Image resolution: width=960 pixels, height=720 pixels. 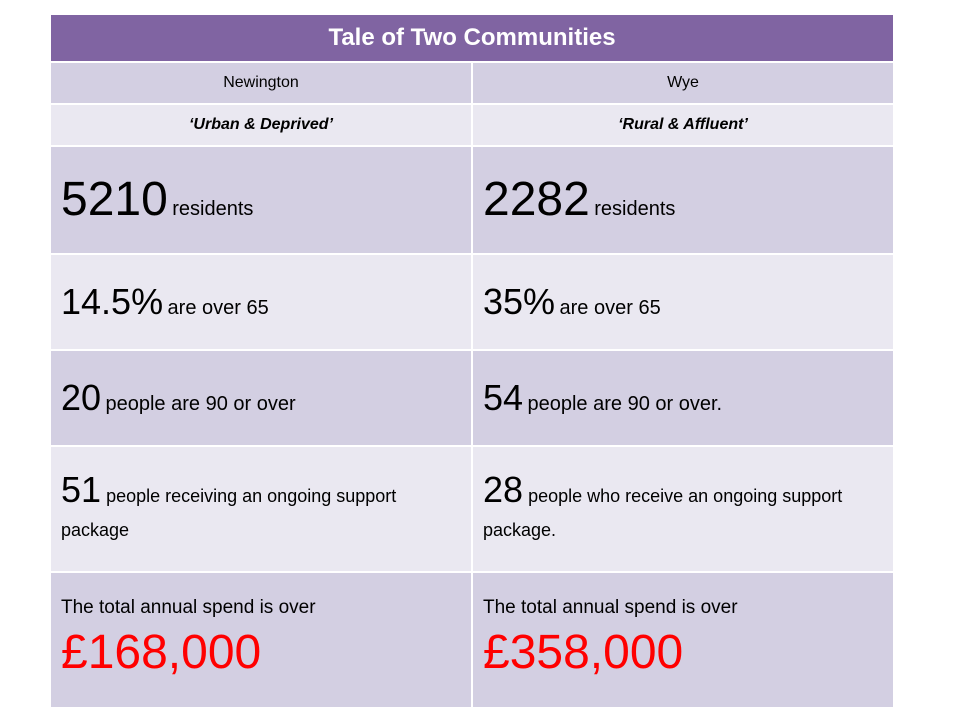 I want to click on table-title: Tale of Two Communities, so click(x=472, y=38).